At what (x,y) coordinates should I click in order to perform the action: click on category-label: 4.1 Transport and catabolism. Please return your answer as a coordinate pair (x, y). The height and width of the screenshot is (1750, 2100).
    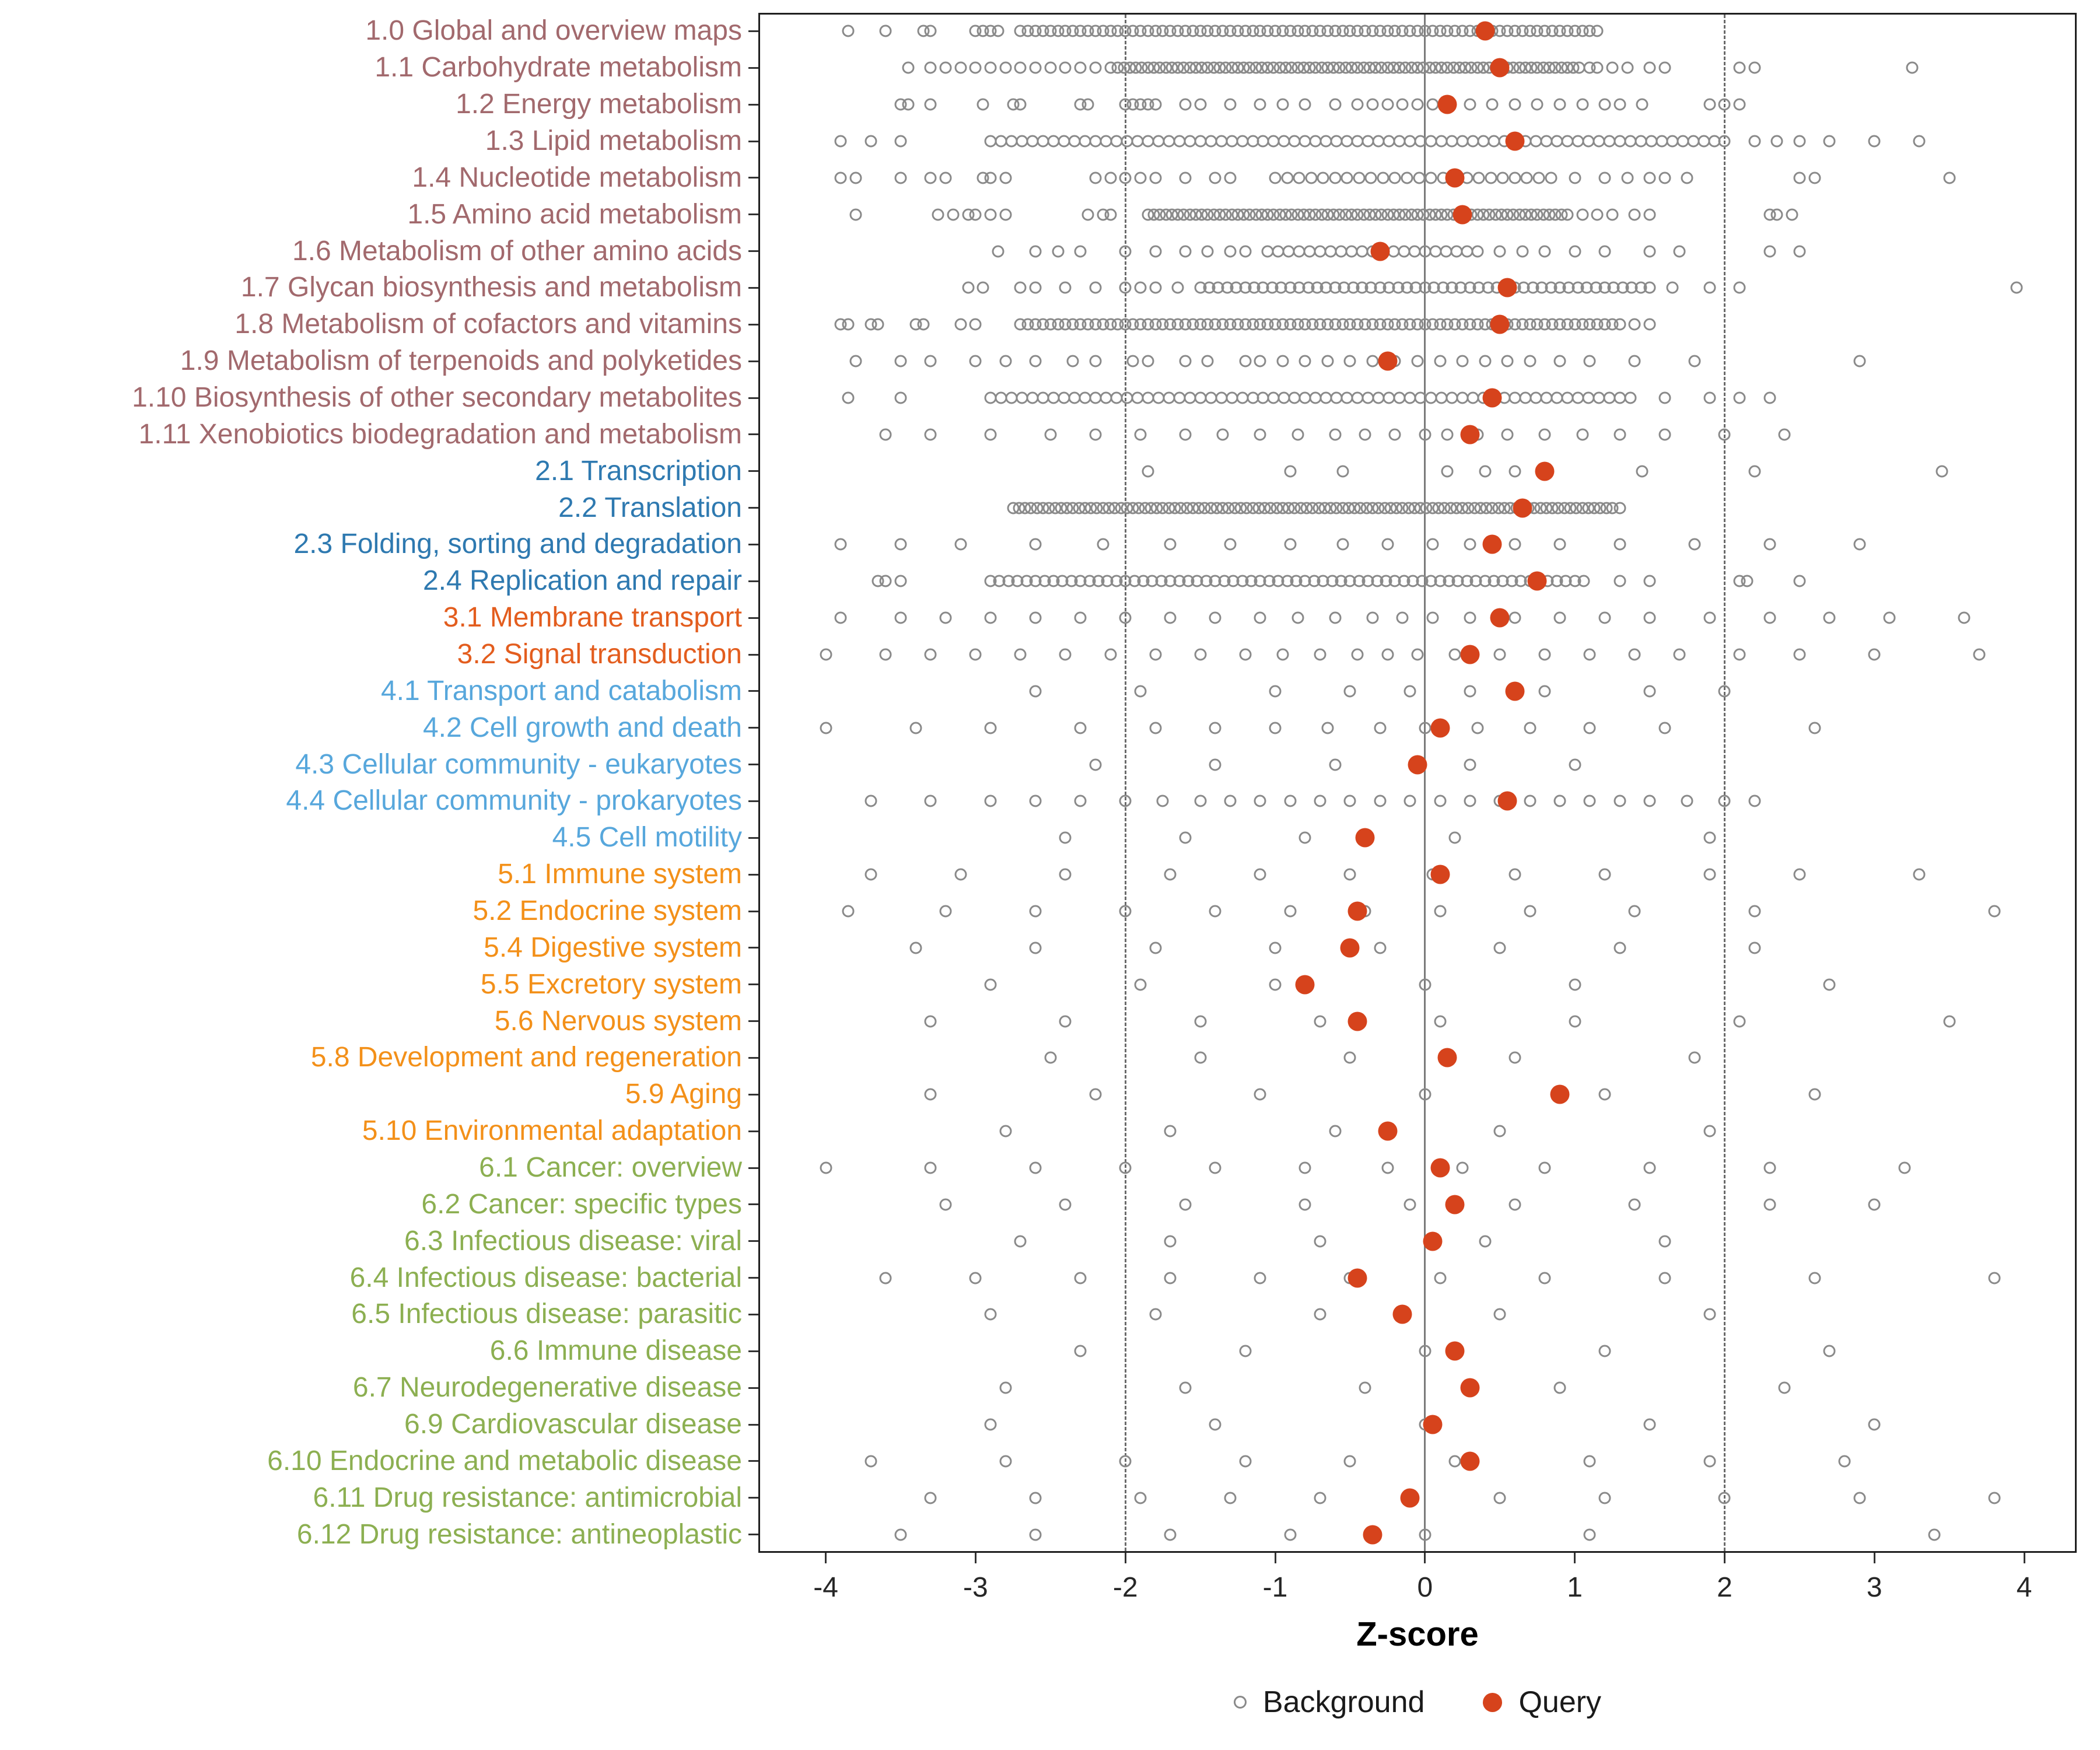
    Looking at the image, I should click on (561, 690).